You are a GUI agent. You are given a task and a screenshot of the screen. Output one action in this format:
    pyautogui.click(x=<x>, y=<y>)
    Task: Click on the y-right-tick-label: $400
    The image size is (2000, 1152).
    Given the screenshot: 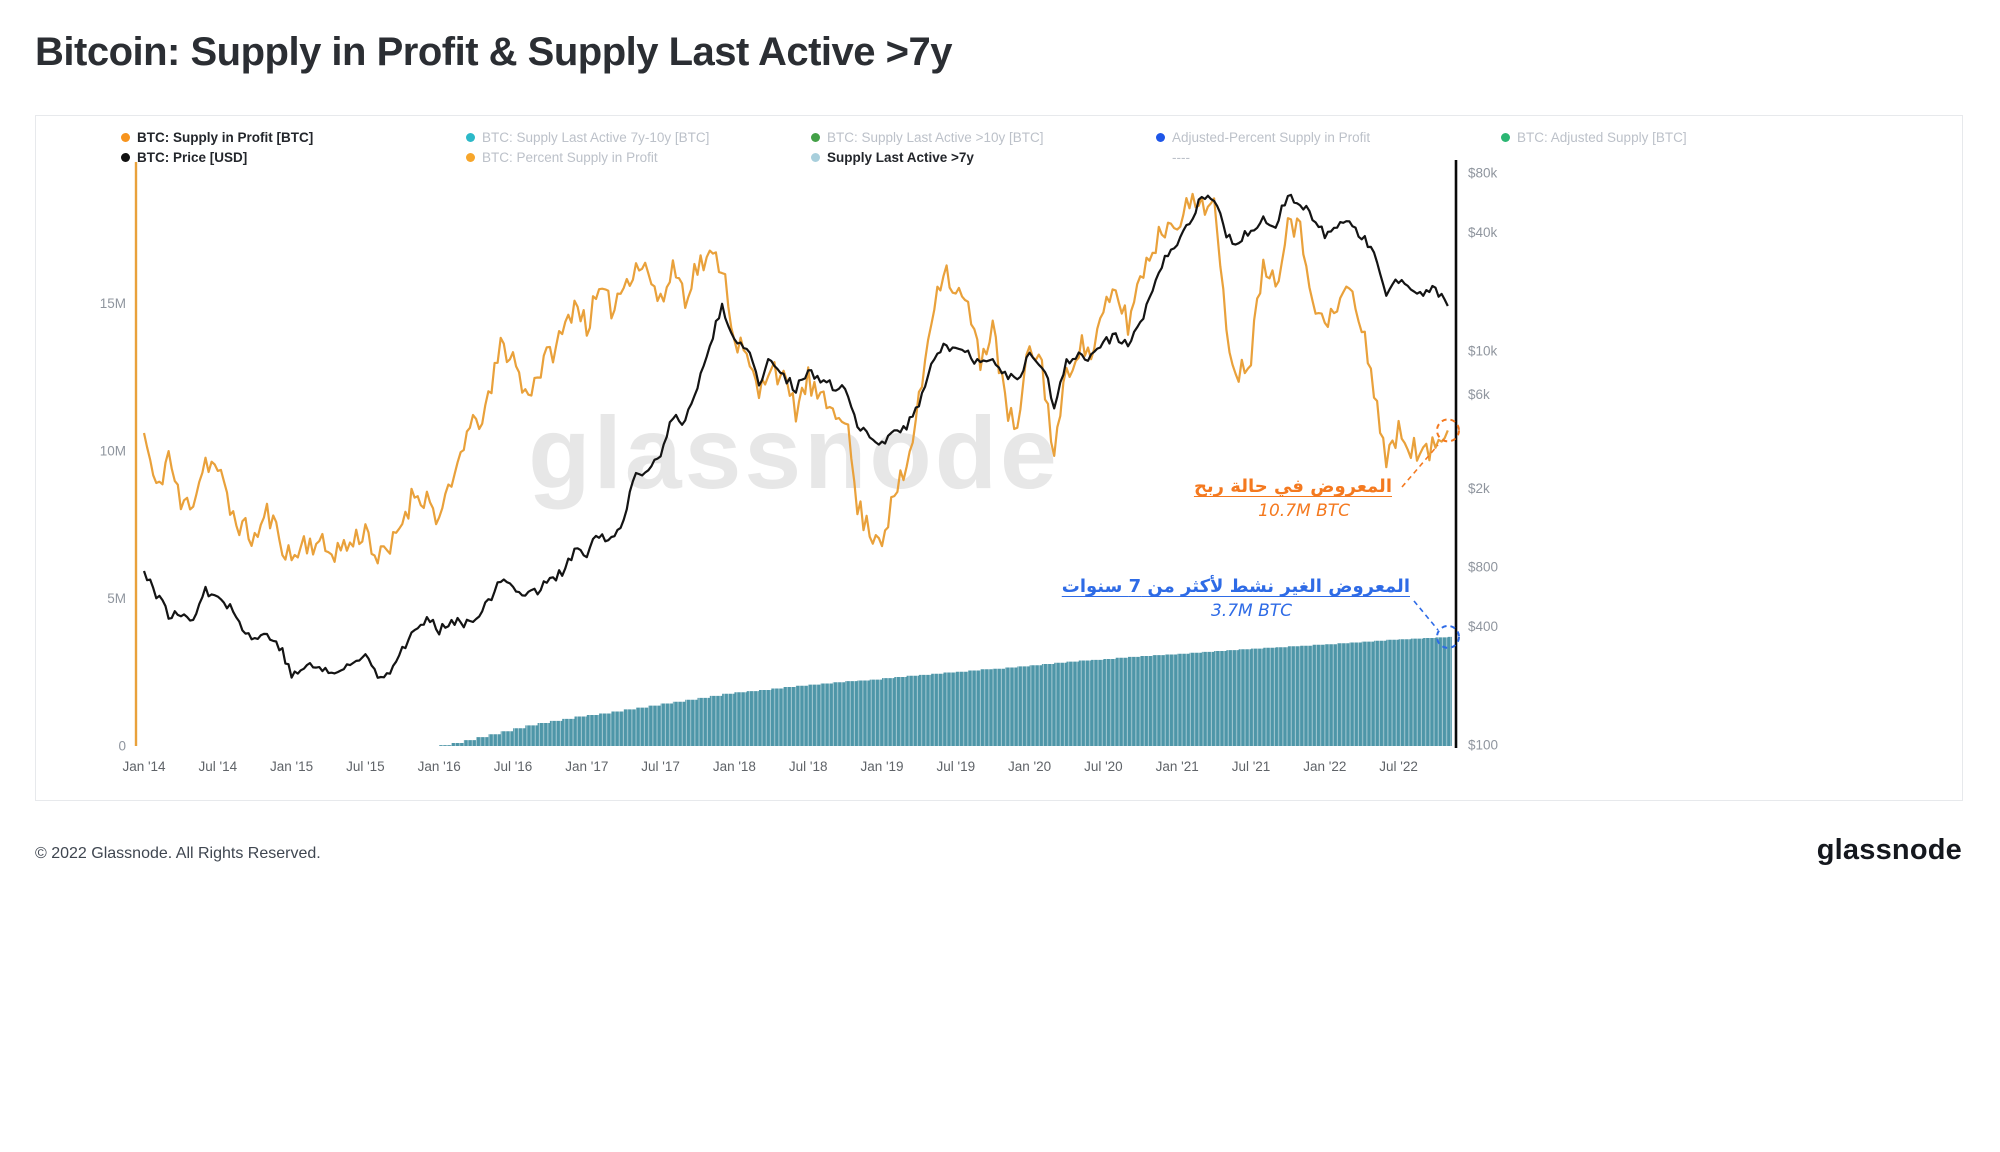 What is the action you would take?
    pyautogui.click(x=1483, y=626)
    